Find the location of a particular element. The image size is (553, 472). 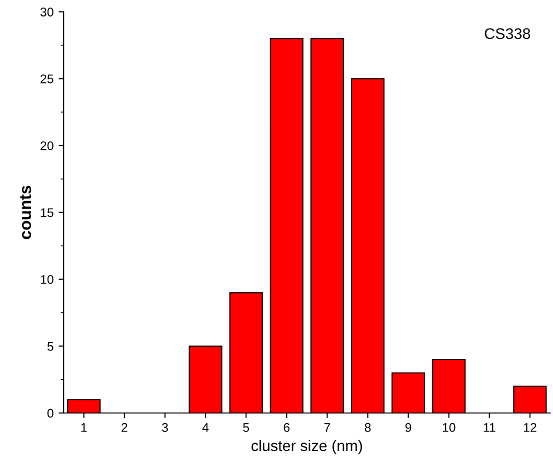

x-tick-label: 9 is located at coordinates (408, 427).